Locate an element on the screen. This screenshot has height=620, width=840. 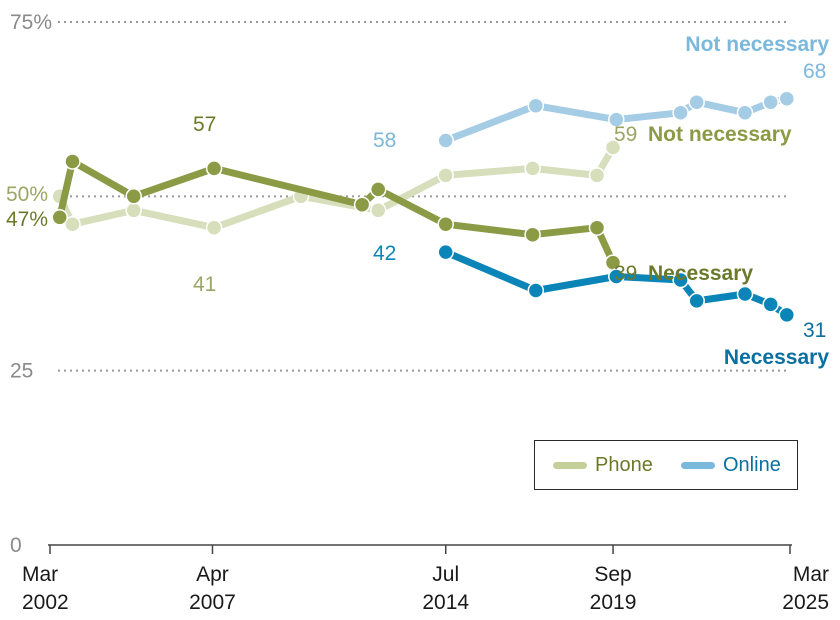
legend-item-phone: Phone is located at coordinates (603, 465).